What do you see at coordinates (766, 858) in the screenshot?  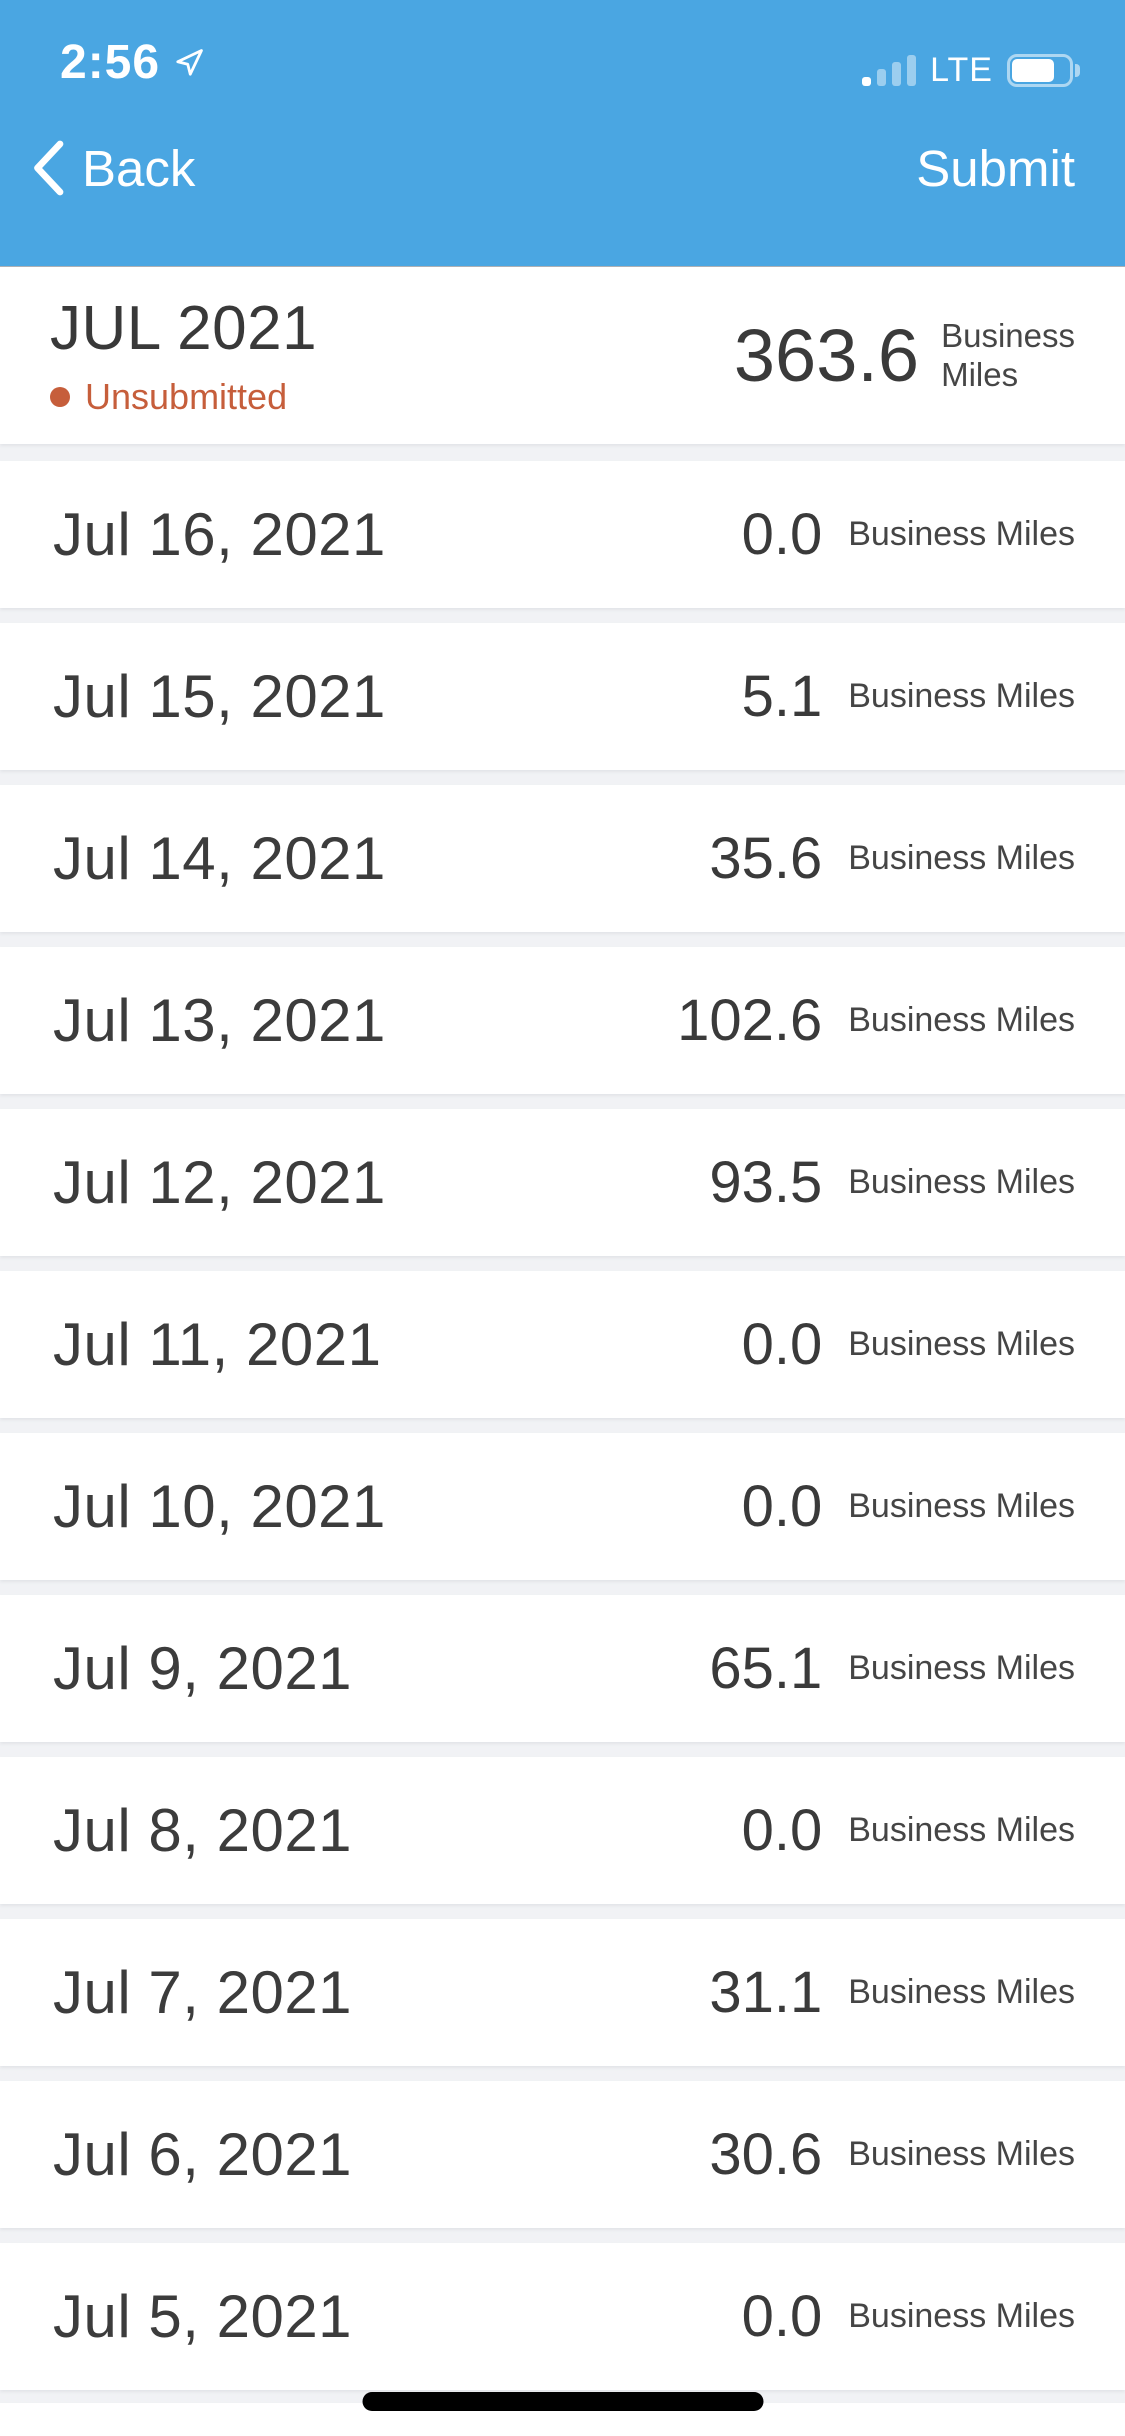 I see `day-row-value: 35.6` at bounding box center [766, 858].